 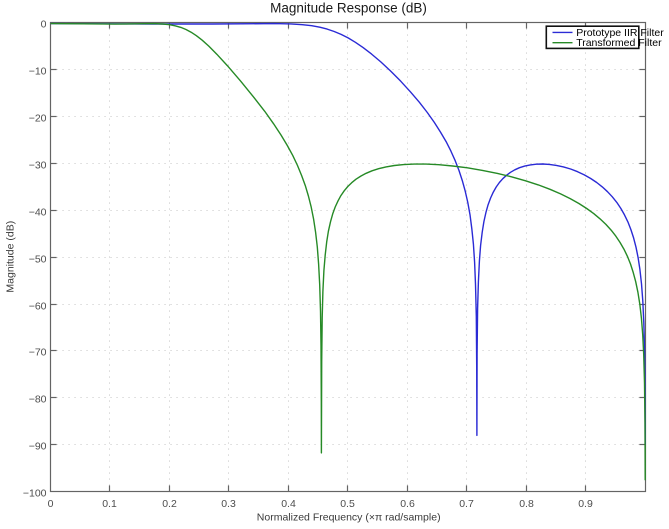 What do you see at coordinates (585, 504) in the screenshot?
I see `svg-text: 0.9` at bounding box center [585, 504].